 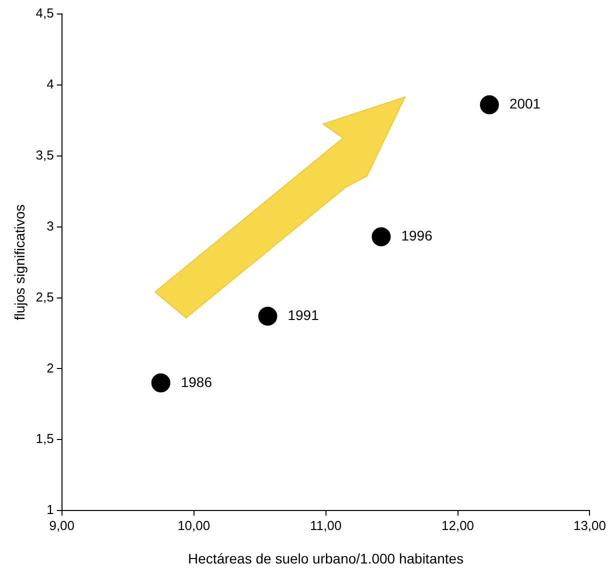 What do you see at coordinates (50, 510) in the screenshot?
I see `y-tick-label: 1` at bounding box center [50, 510].